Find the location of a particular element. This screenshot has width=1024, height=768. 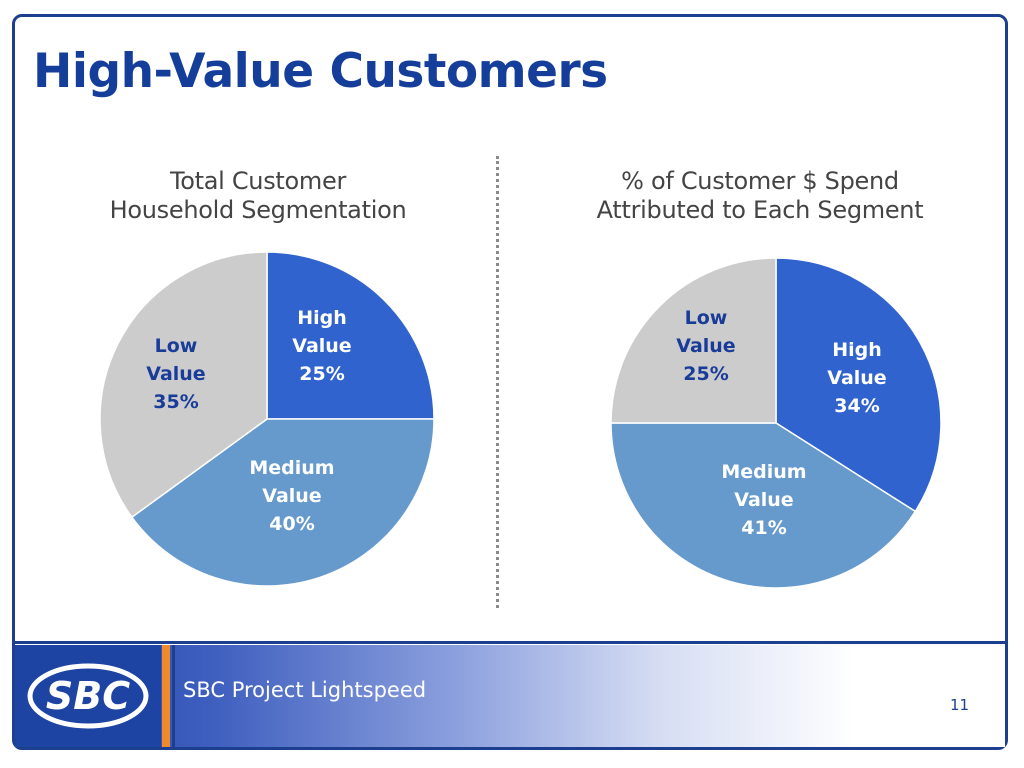

footer-accent-stripe is located at coordinates (166, 696).